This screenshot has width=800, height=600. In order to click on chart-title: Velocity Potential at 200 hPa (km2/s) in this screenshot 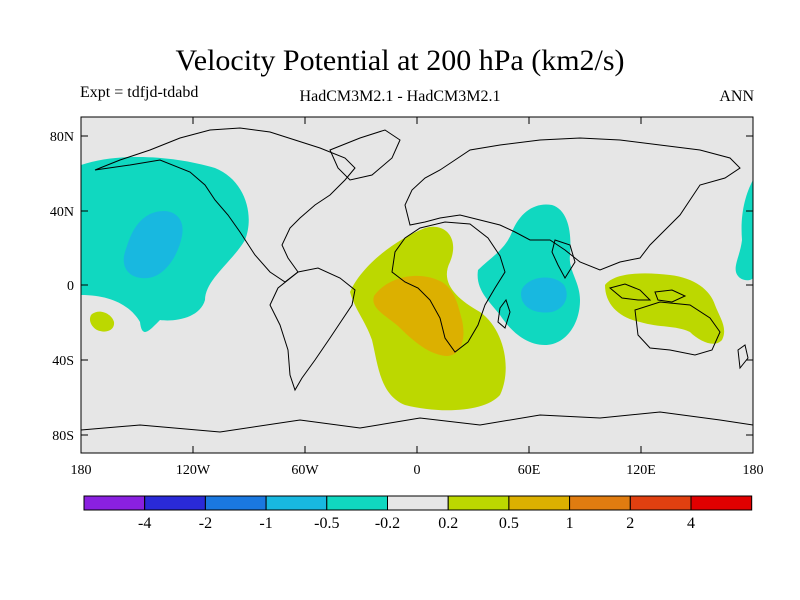, I will do `click(400, 60)`.